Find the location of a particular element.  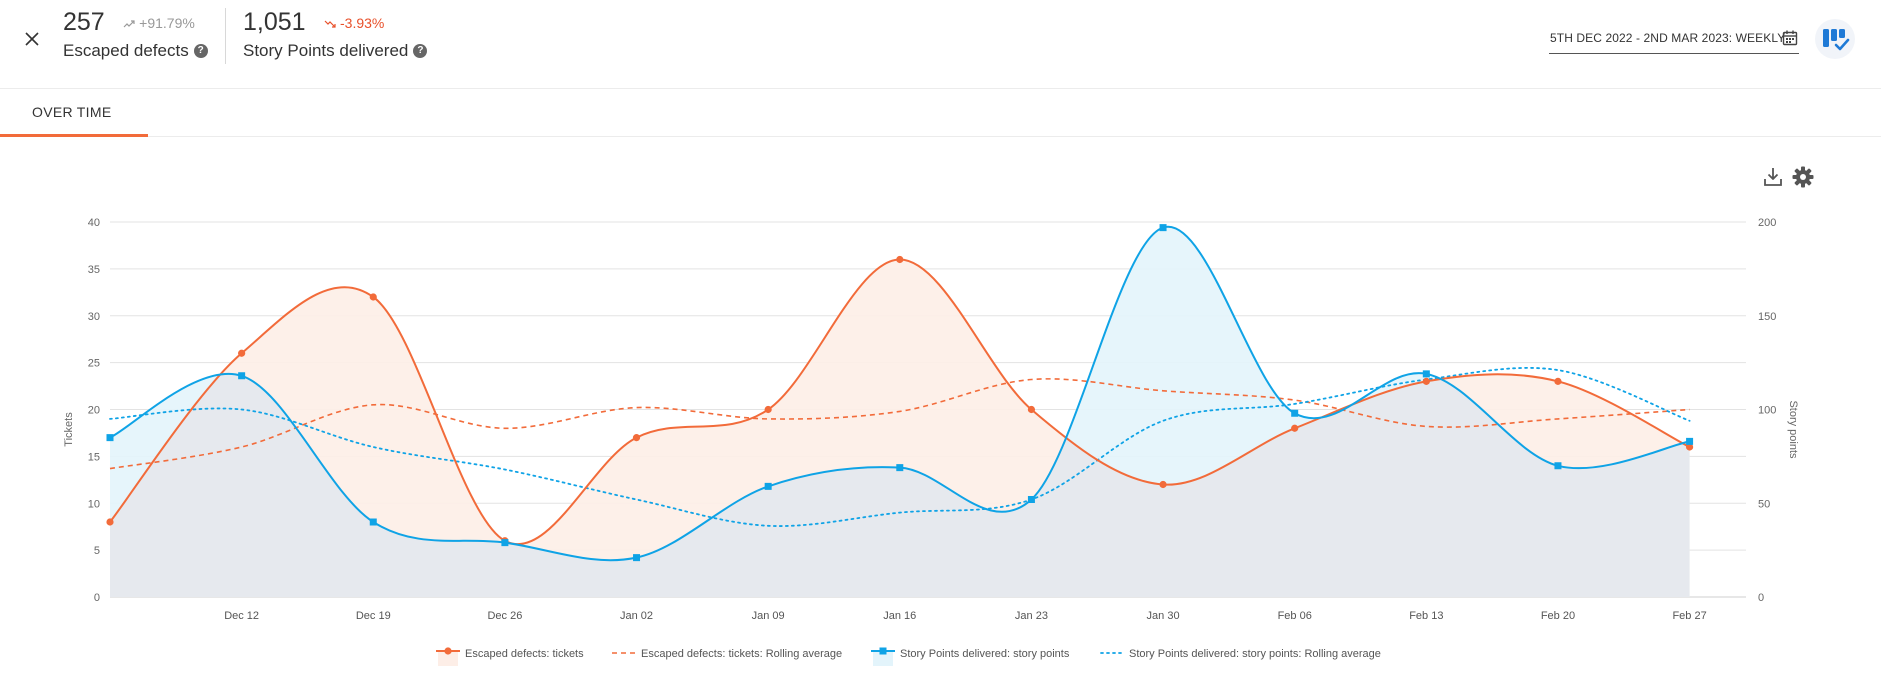

x-tick-label: Jan 02 is located at coordinates (636, 616).